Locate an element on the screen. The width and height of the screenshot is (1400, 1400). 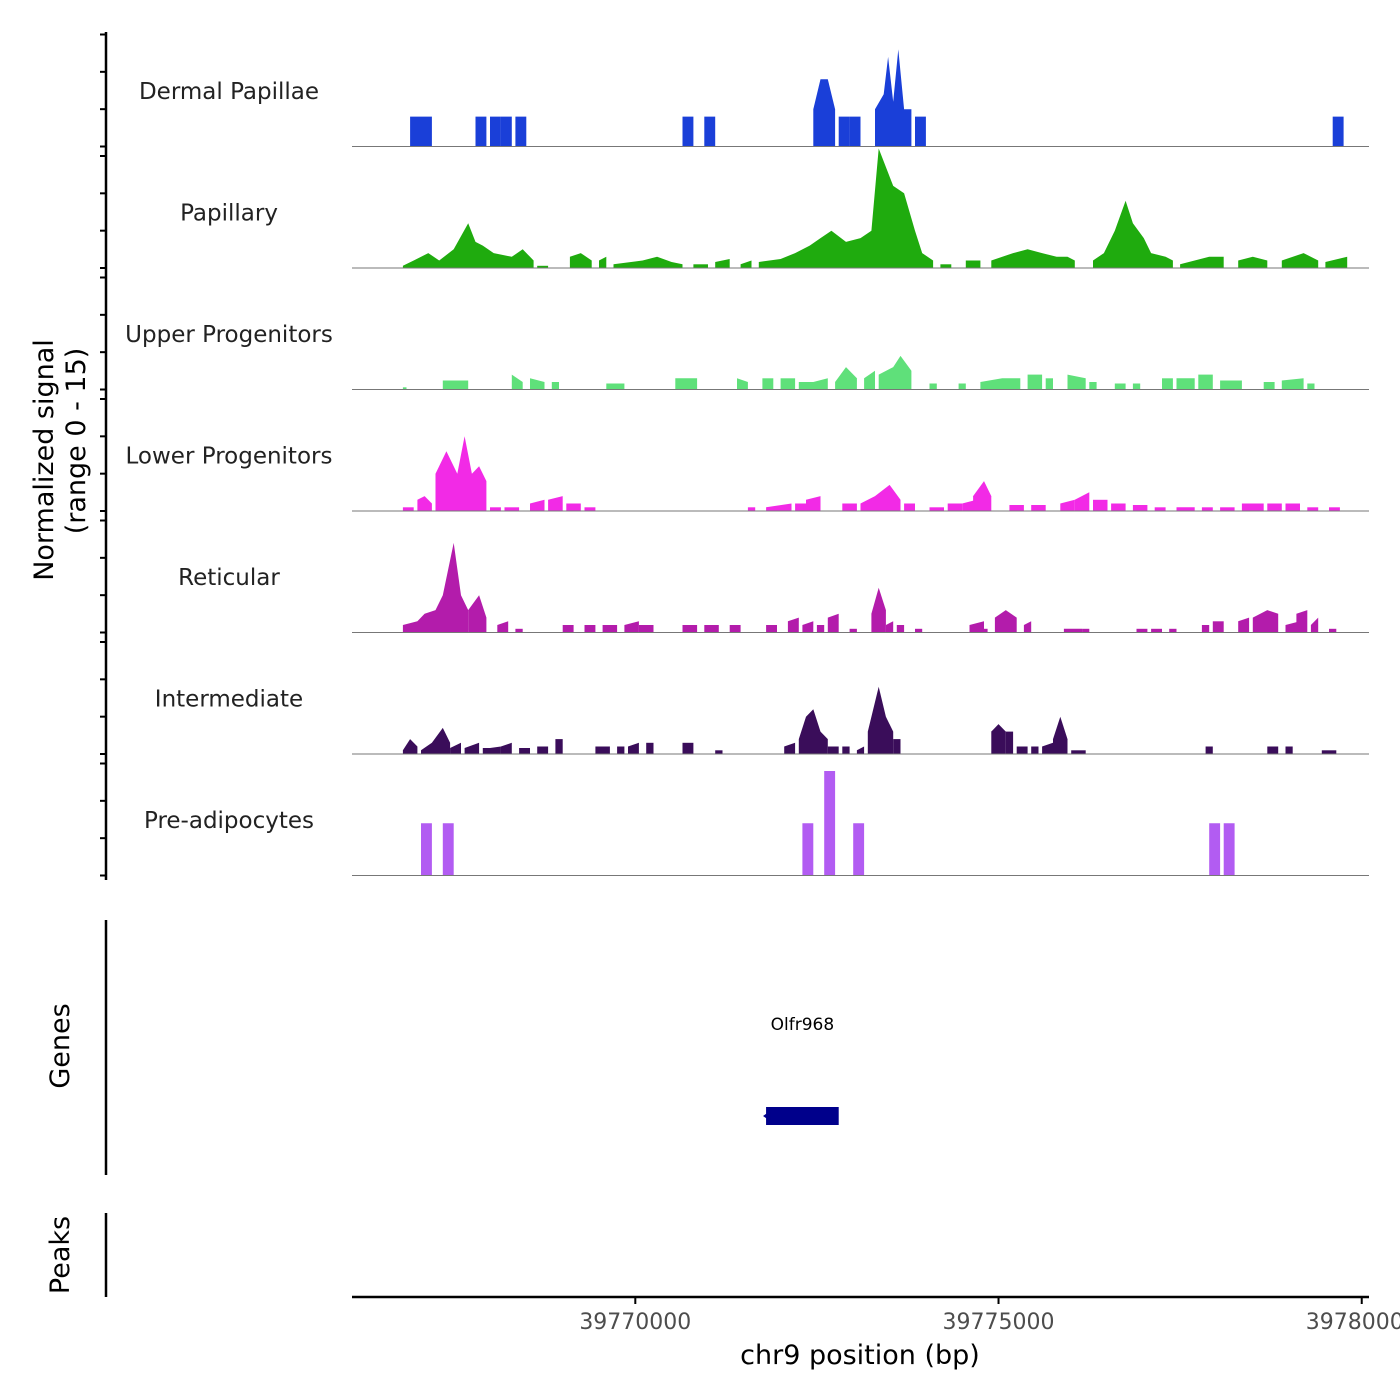
track-lower-progenitors: Lower Progenitors is located at coordinates (747, 474).